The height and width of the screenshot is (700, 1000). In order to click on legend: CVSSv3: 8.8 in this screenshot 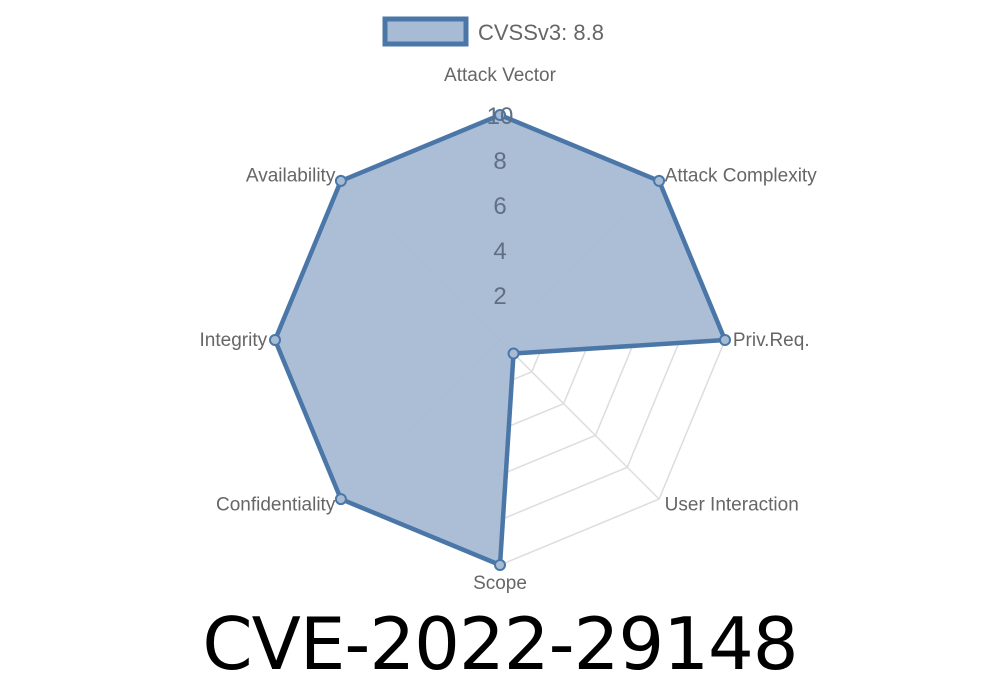, I will do `click(493, 31)`.